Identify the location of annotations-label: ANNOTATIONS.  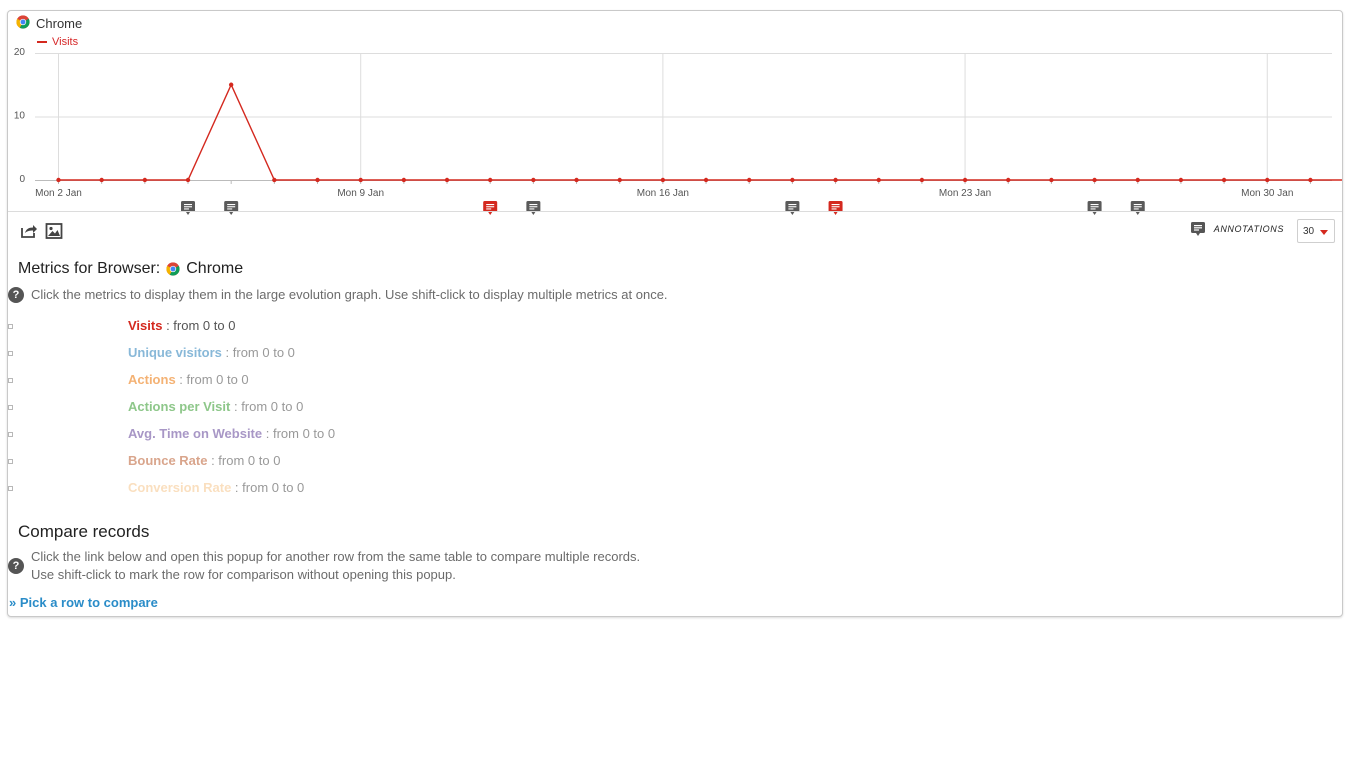
(1248, 229).